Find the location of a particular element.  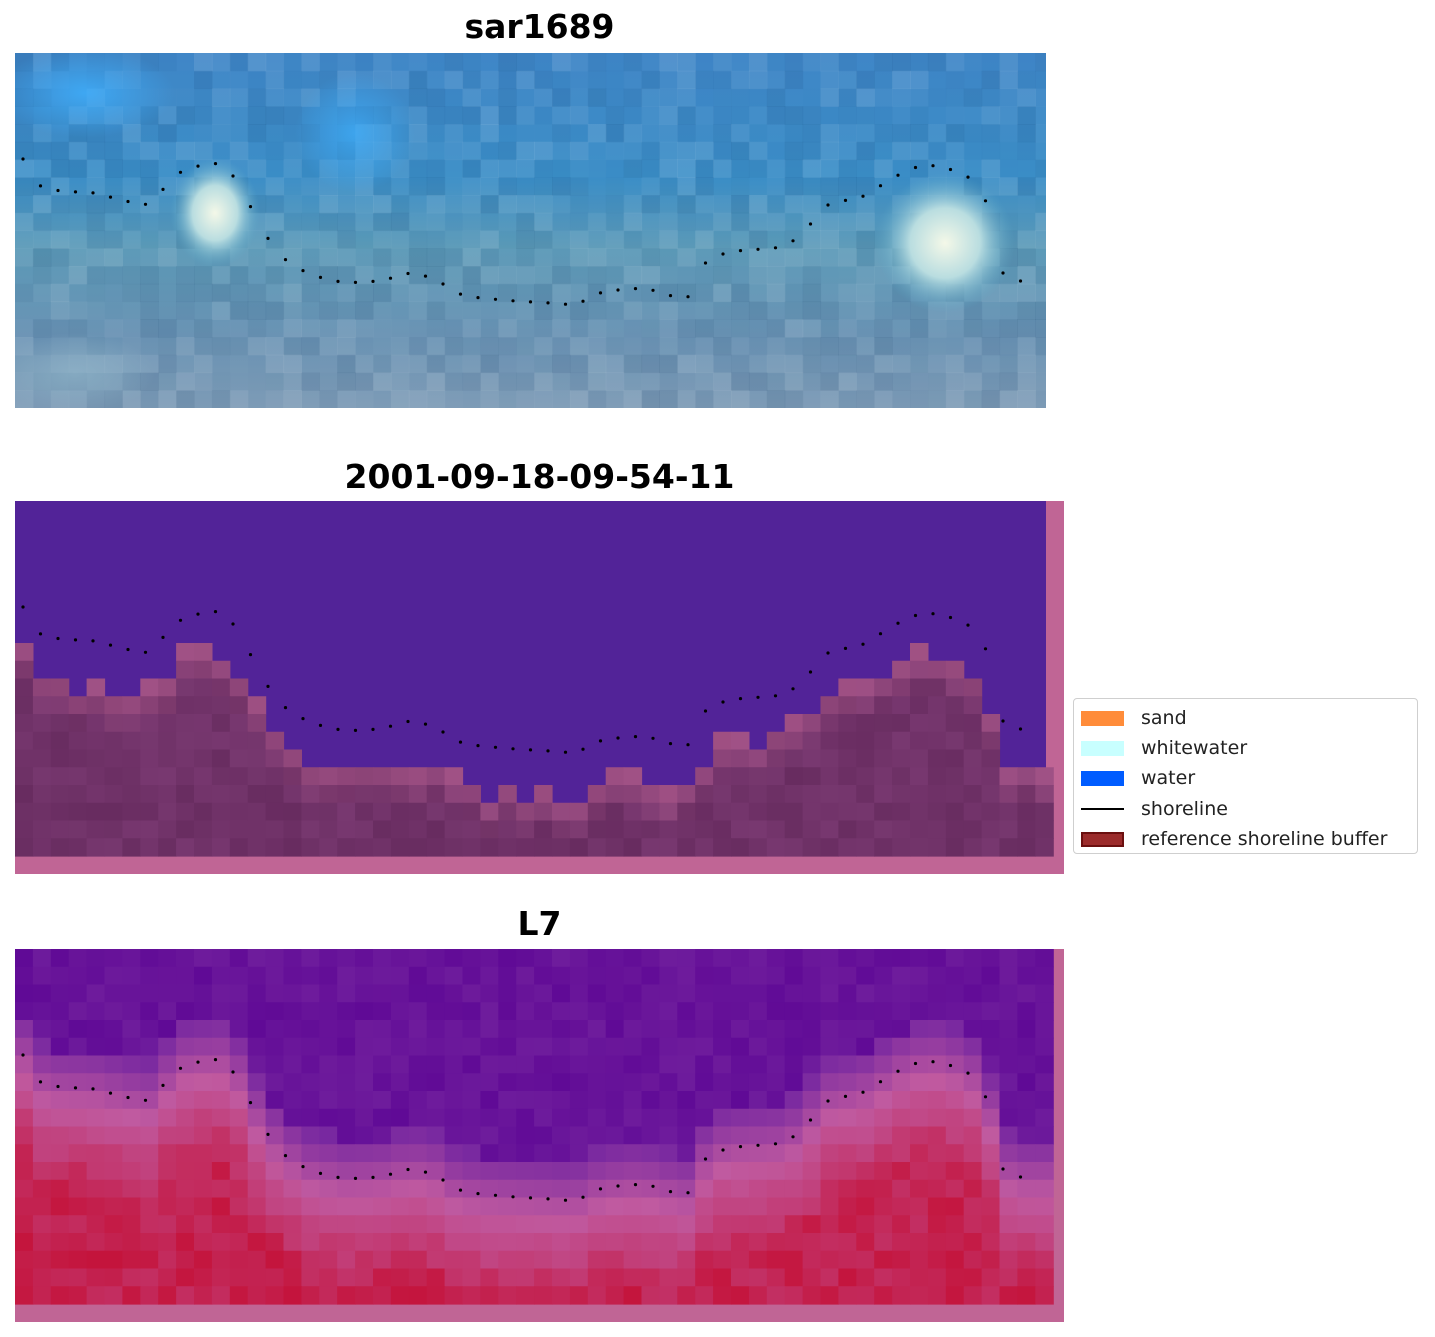

legend-label: whitewater is located at coordinates (1194, 747).